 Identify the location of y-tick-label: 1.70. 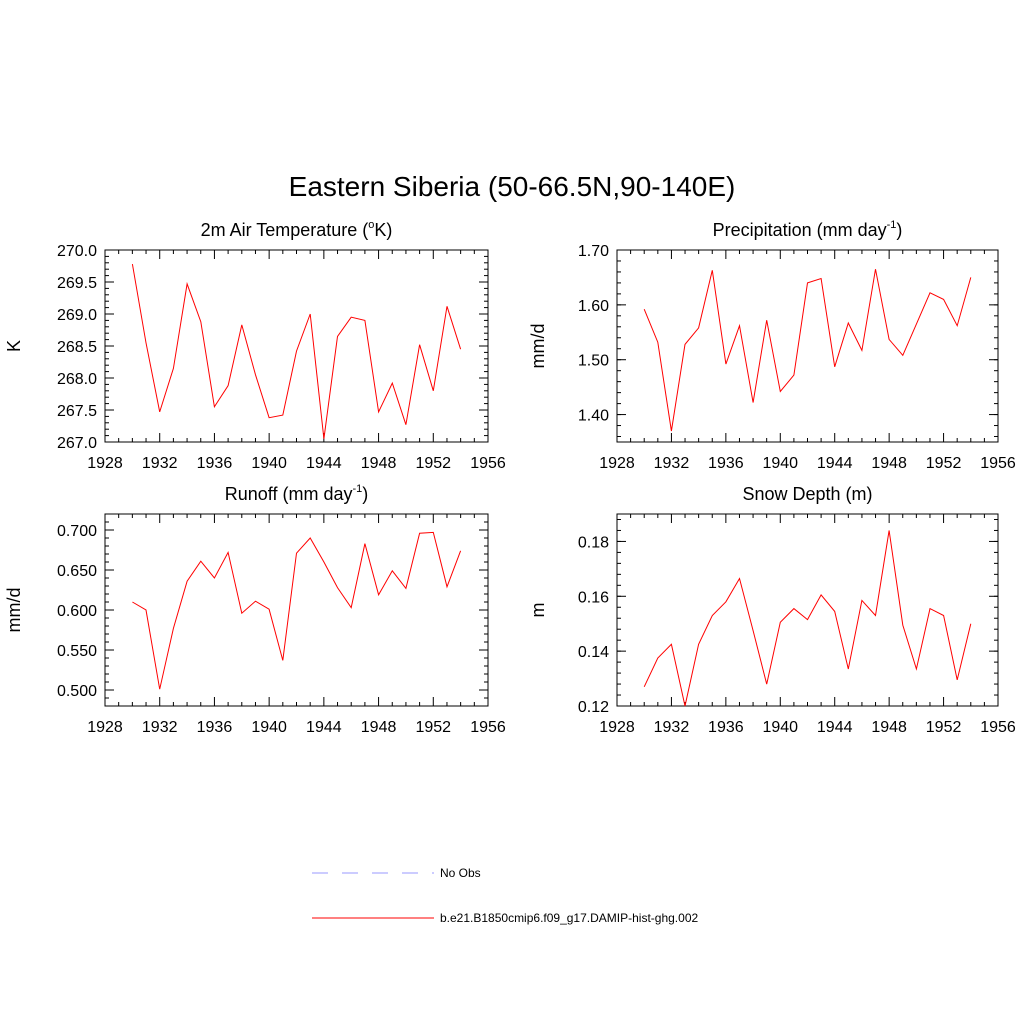
(593, 251).